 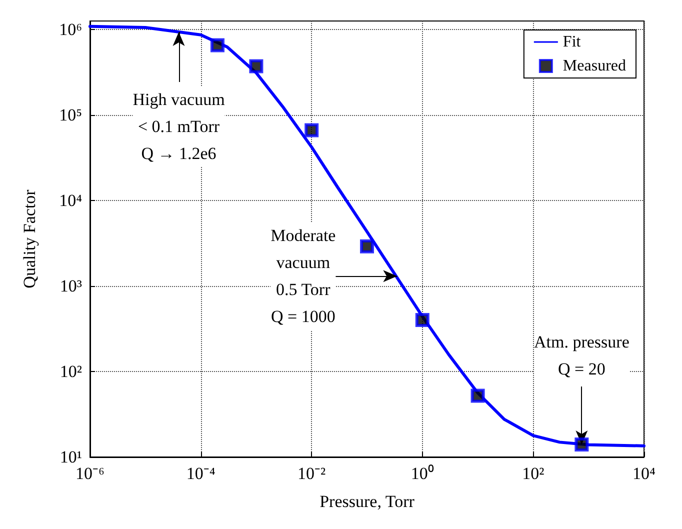 I want to click on x-tick-label: 10⁻⁶, so click(x=90, y=473).